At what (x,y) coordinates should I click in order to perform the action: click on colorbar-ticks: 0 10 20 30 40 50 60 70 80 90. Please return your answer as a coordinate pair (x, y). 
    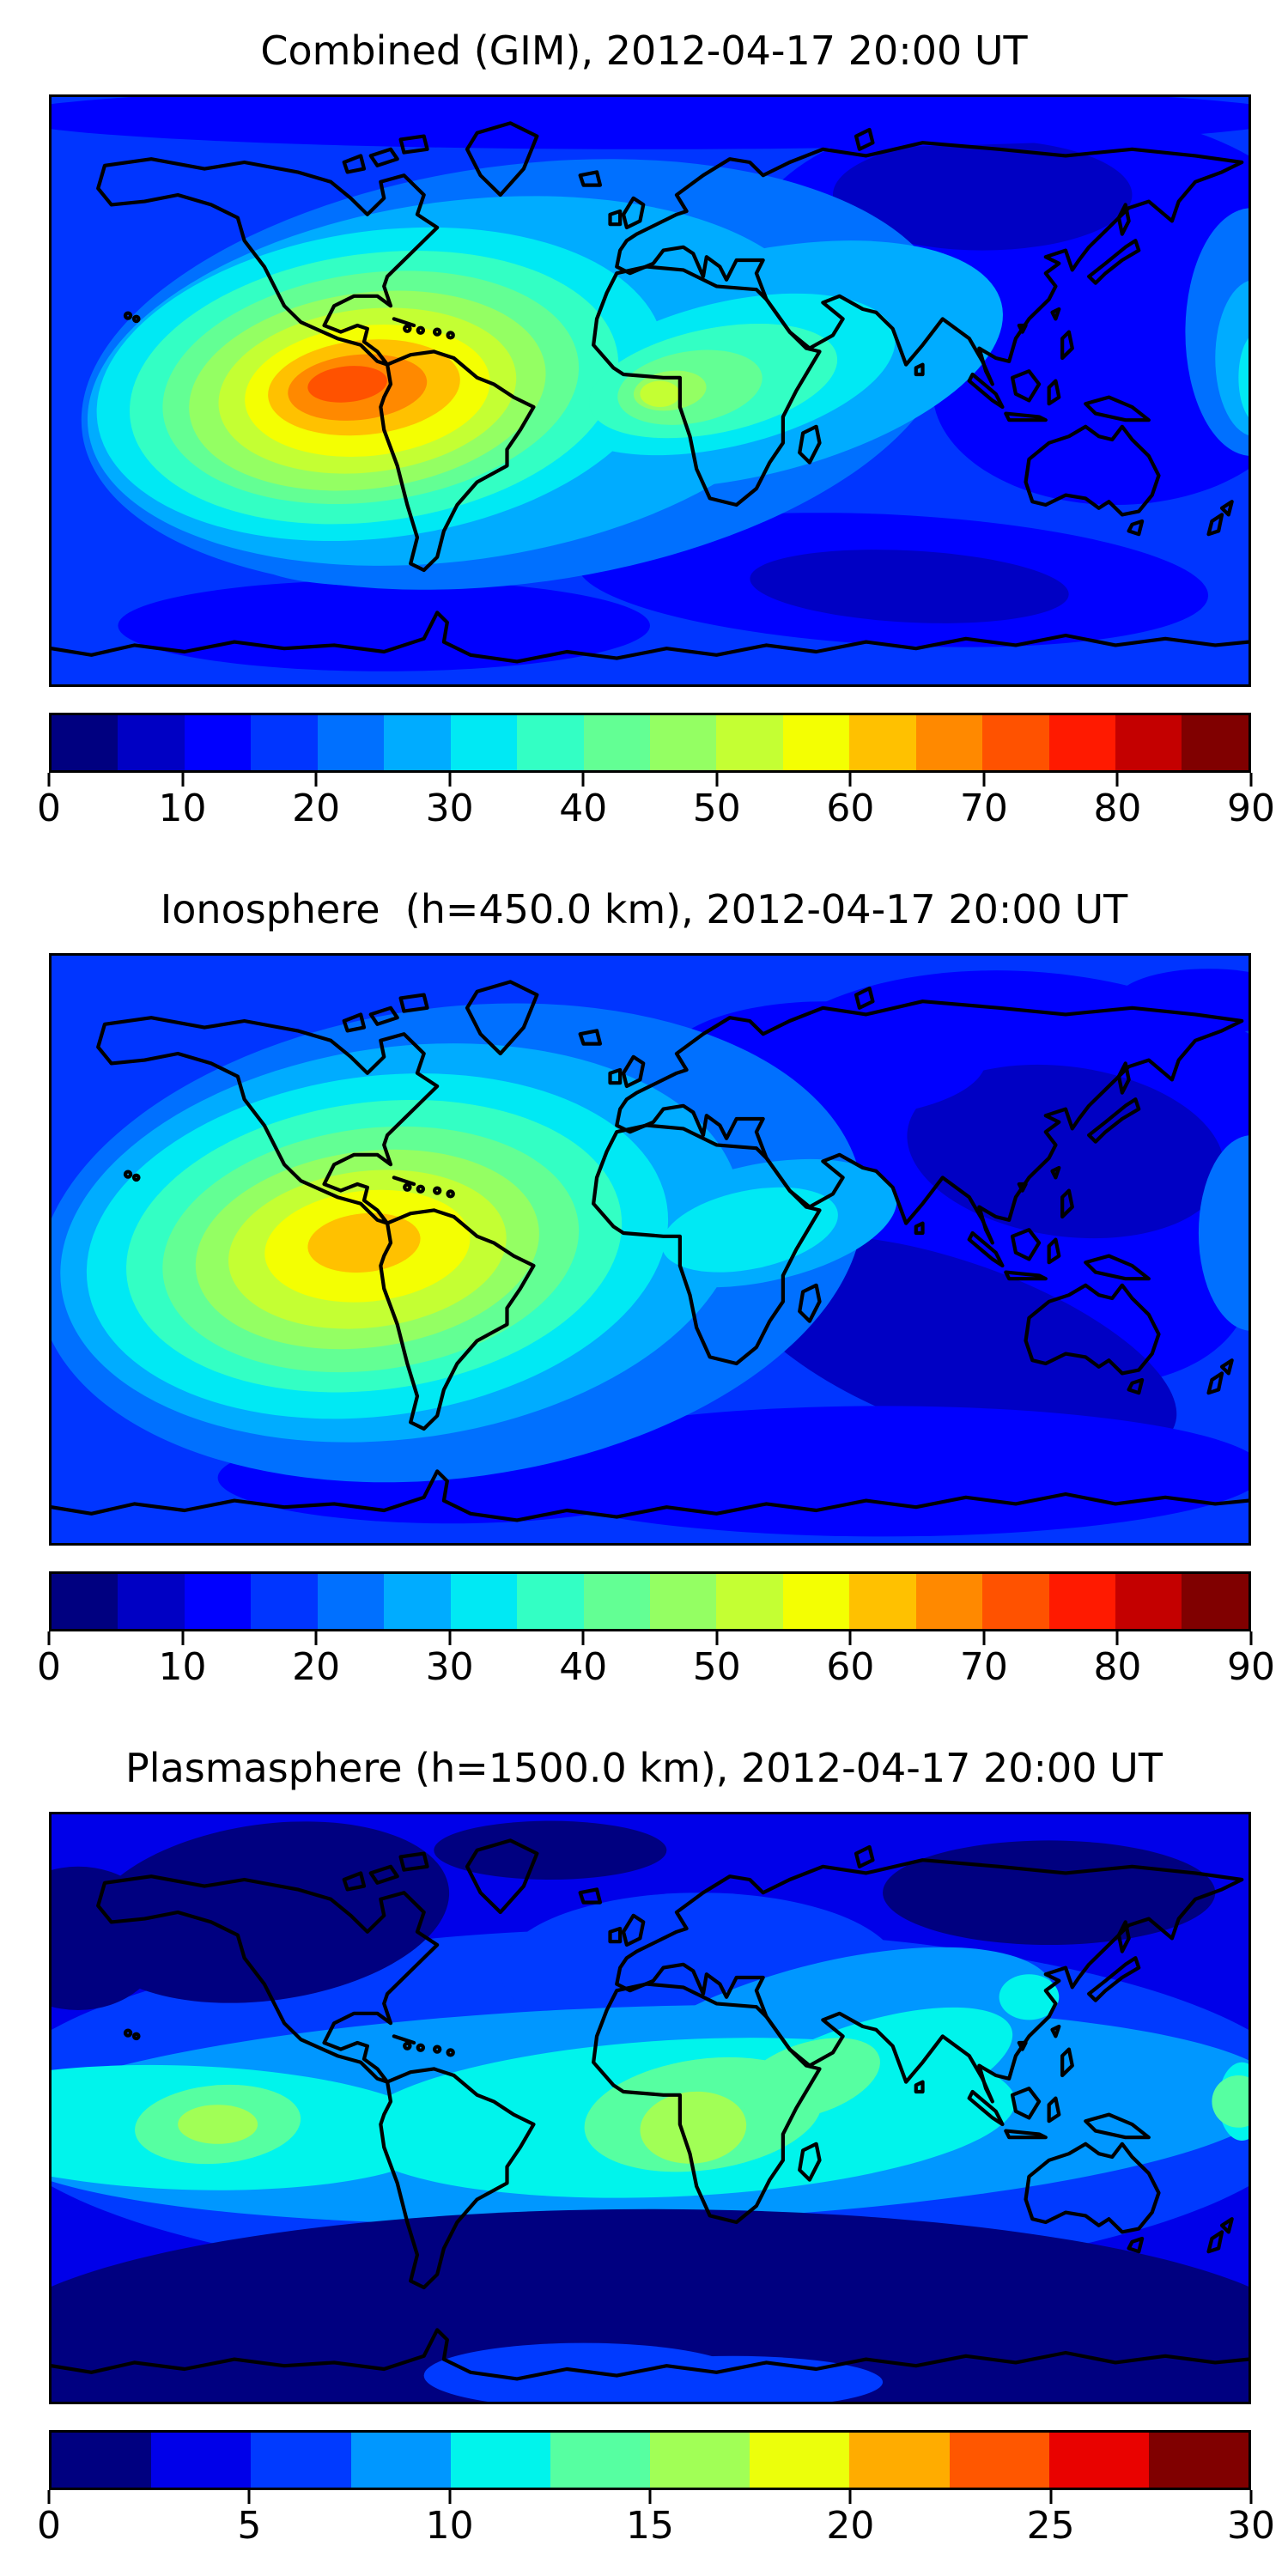
    Looking at the image, I should click on (656, 807).